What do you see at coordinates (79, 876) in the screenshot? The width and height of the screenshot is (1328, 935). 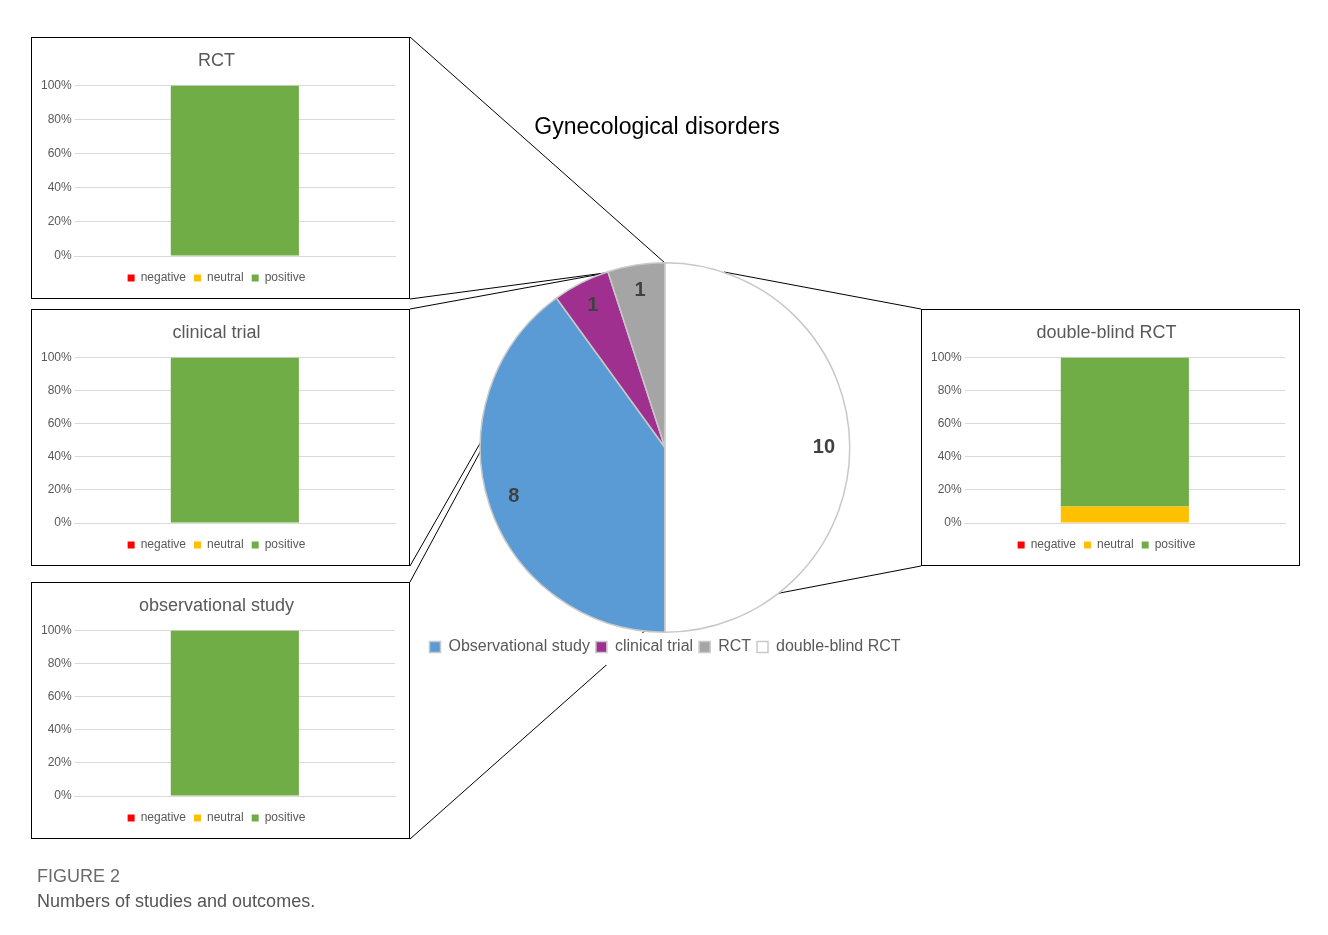 I see `caption: FIGURE 2` at bounding box center [79, 876].